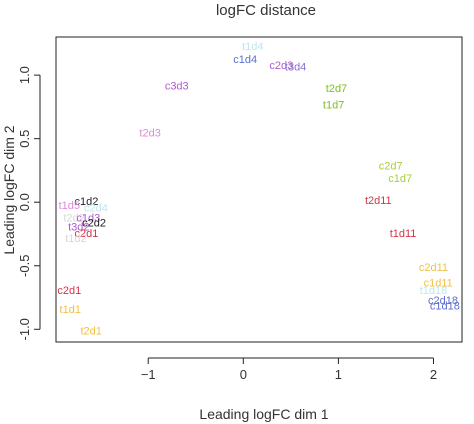 This screenshot has height=424, width=474. I want to click on y-tick-label: 1.0, so click(24, 75).